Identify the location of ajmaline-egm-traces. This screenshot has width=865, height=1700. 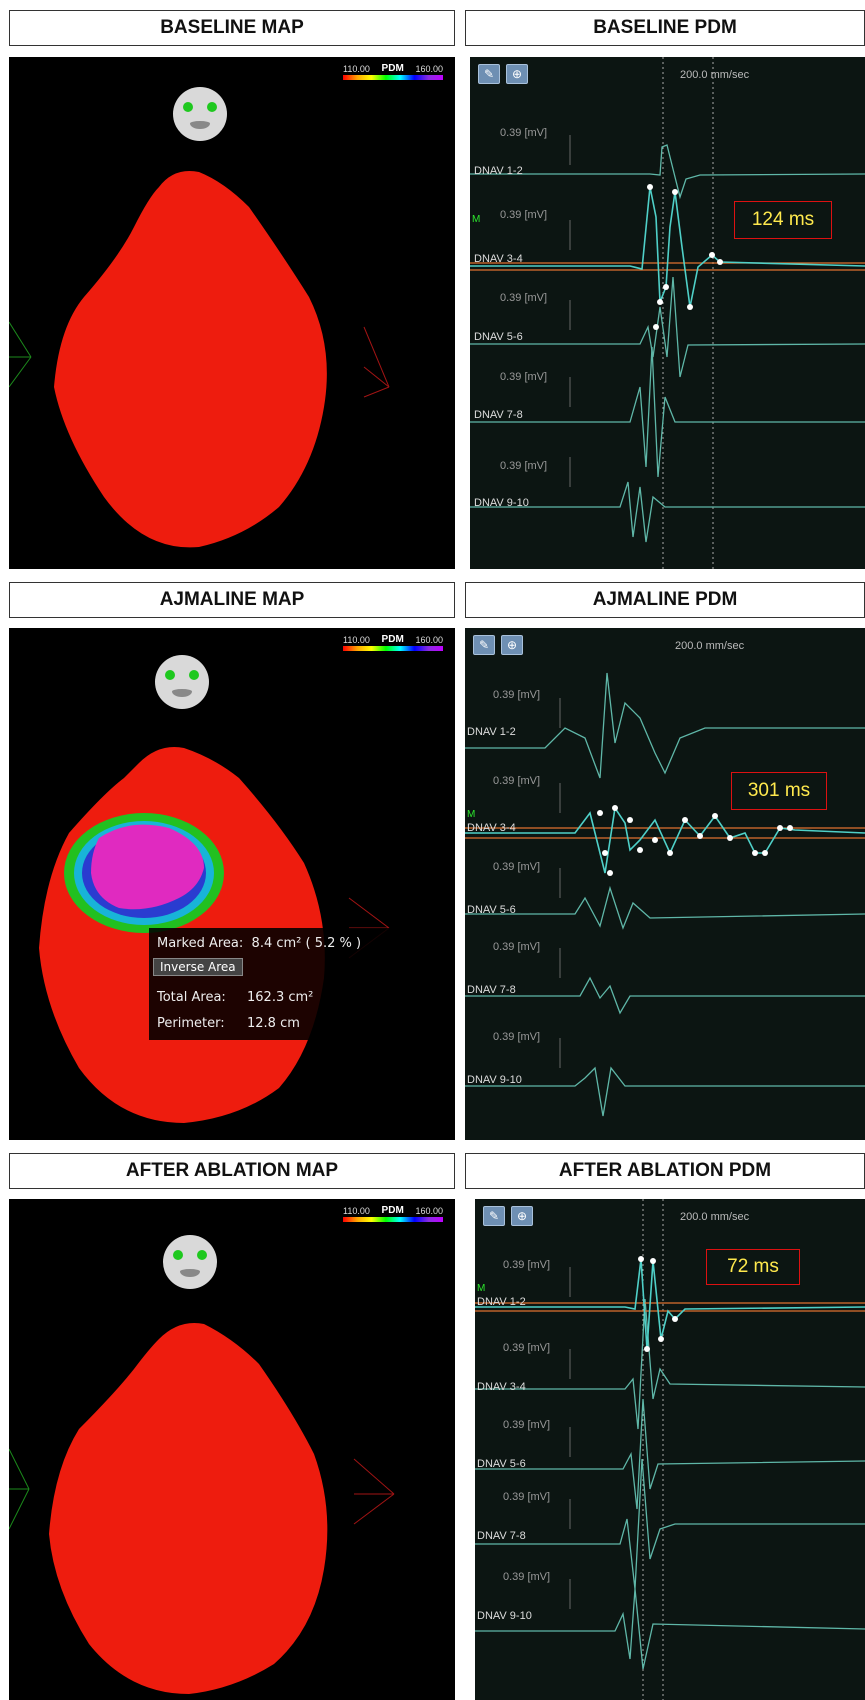
(665, 894).